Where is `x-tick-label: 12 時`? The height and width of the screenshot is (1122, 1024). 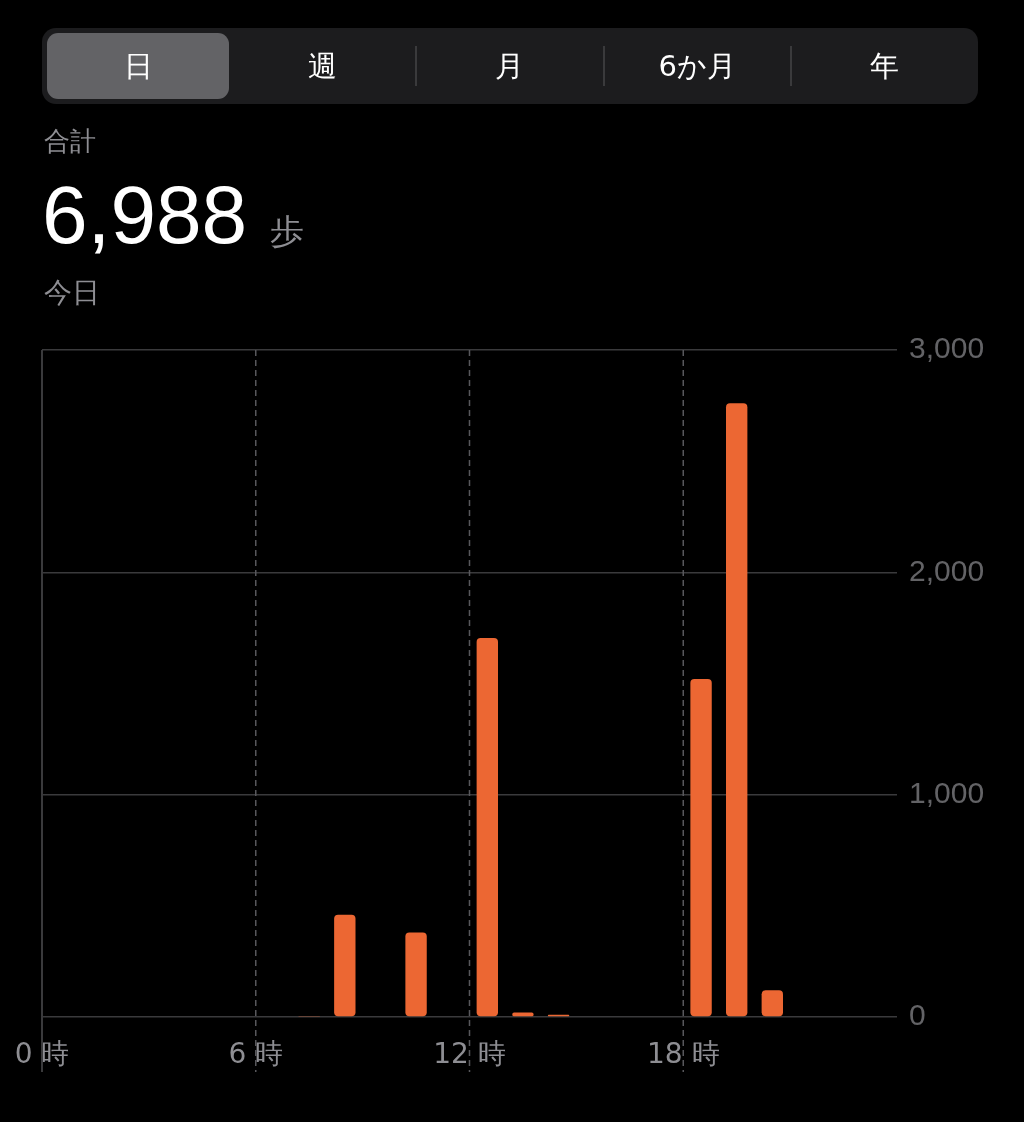
x-tick-label: 12 時 is located at coordinates (469, 1054).